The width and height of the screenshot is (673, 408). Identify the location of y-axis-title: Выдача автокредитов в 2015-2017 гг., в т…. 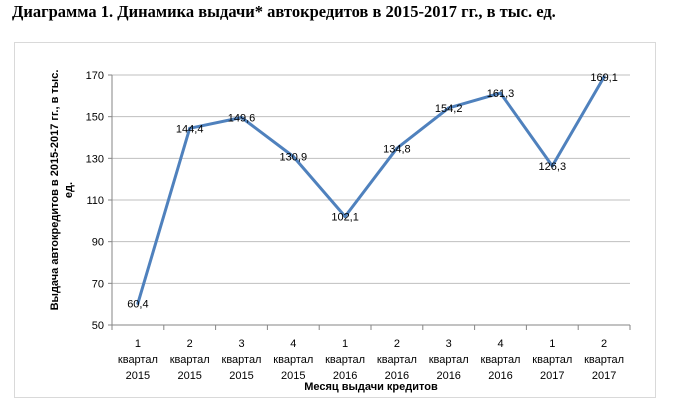
(62, 190).